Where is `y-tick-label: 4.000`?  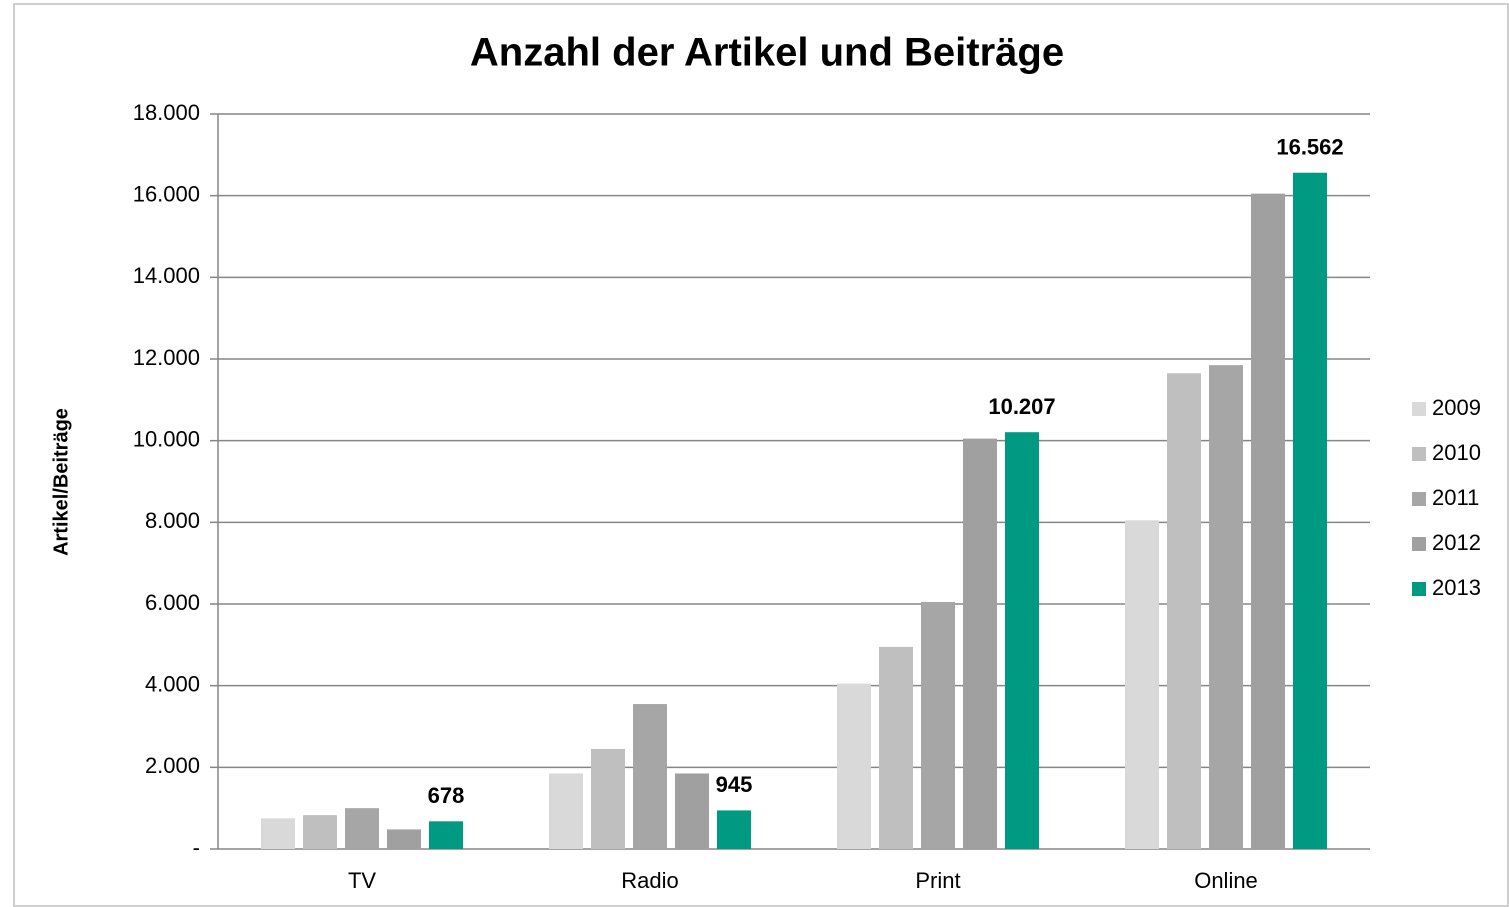 y-tick-label: 4.000 is located at coordinates (172, 683).